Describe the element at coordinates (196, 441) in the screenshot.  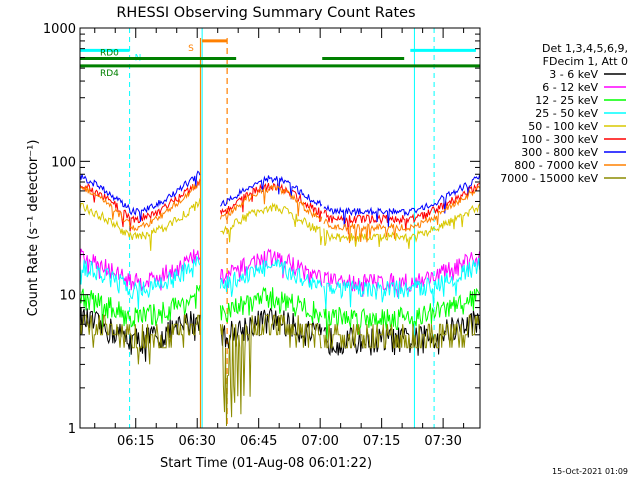
I see `x-tick-label: 06:30` at that location.